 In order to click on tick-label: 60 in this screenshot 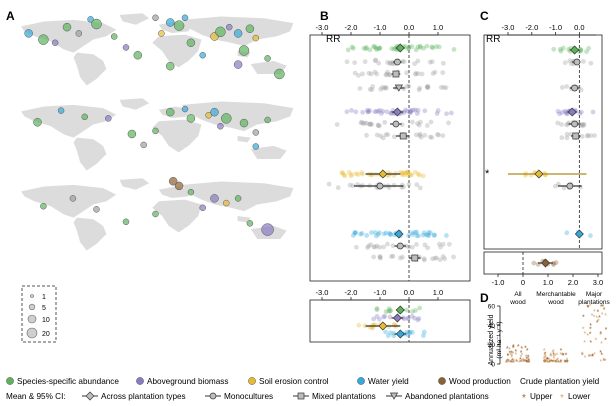, I will do `click(492, 307)`.